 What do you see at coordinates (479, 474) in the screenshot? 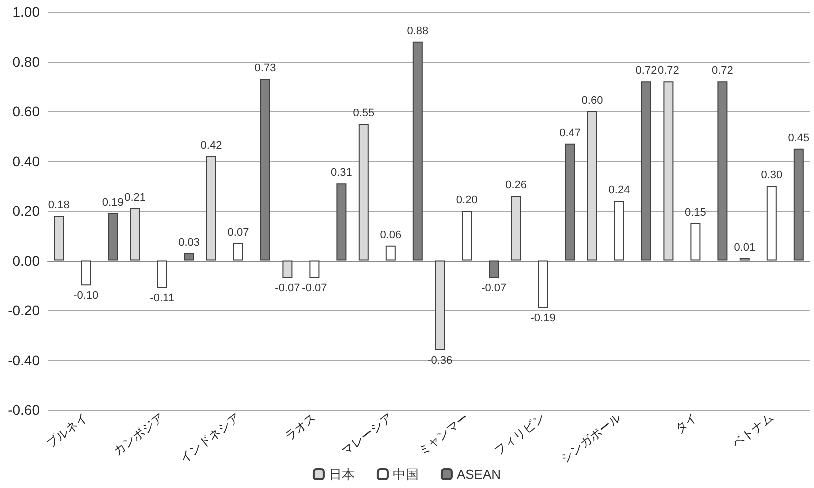
I see `legend-label: ASEAN` at bounding box center [479, 474].